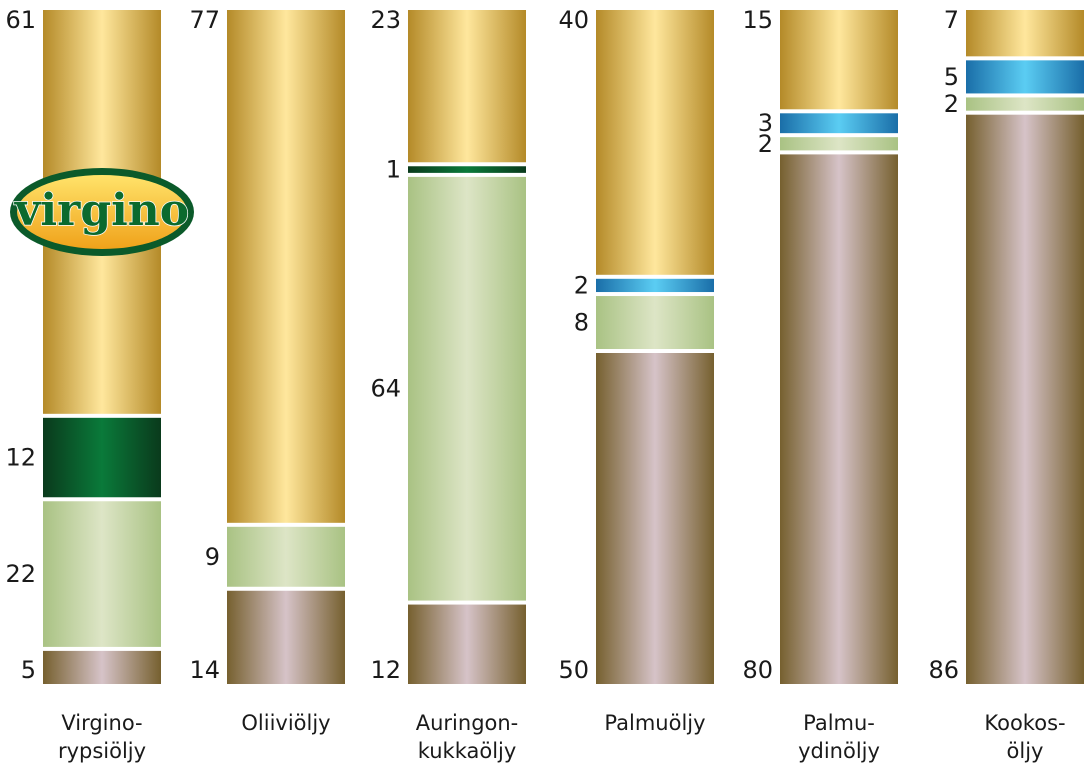  I want to click on bar-segment-3-s3, so click(655, 285).